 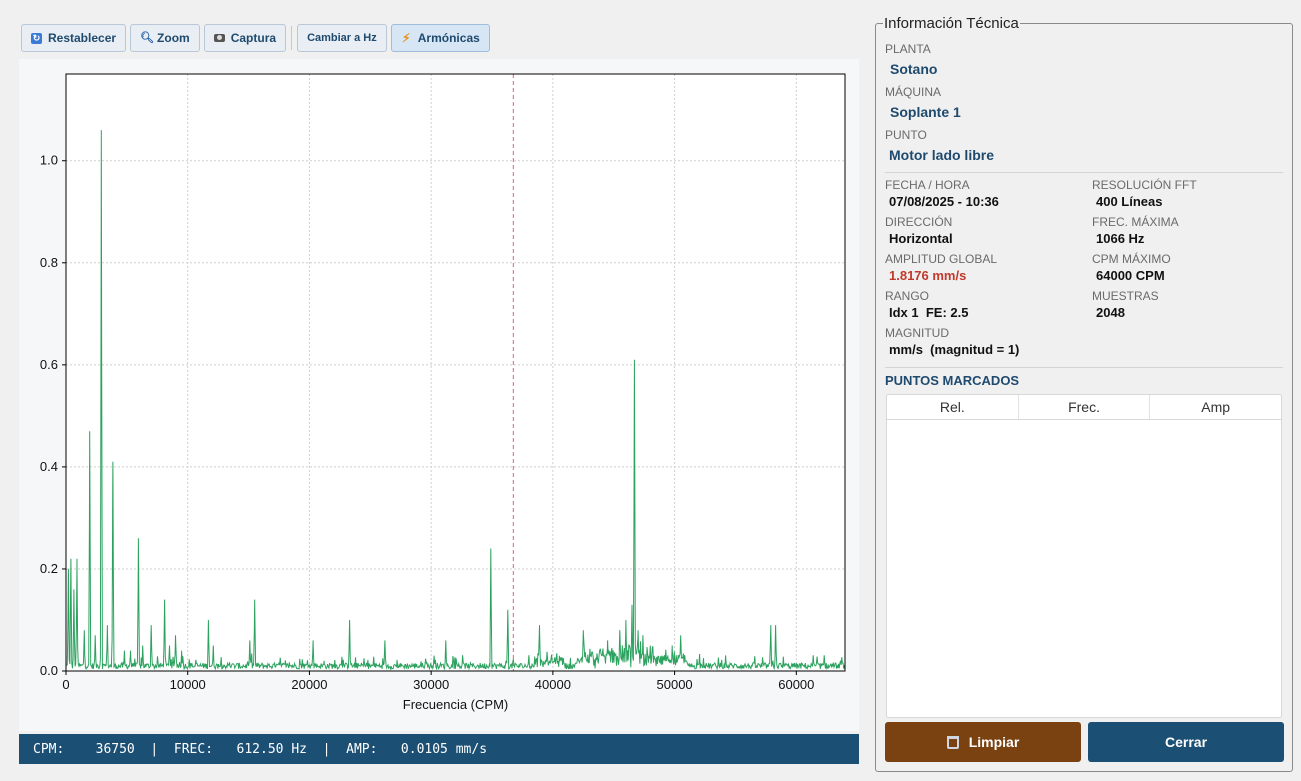 What do you see at coordinates (82, 38) in the screenshot?
I see `reset-label: Restablecer` at bounding box center [82, 38].